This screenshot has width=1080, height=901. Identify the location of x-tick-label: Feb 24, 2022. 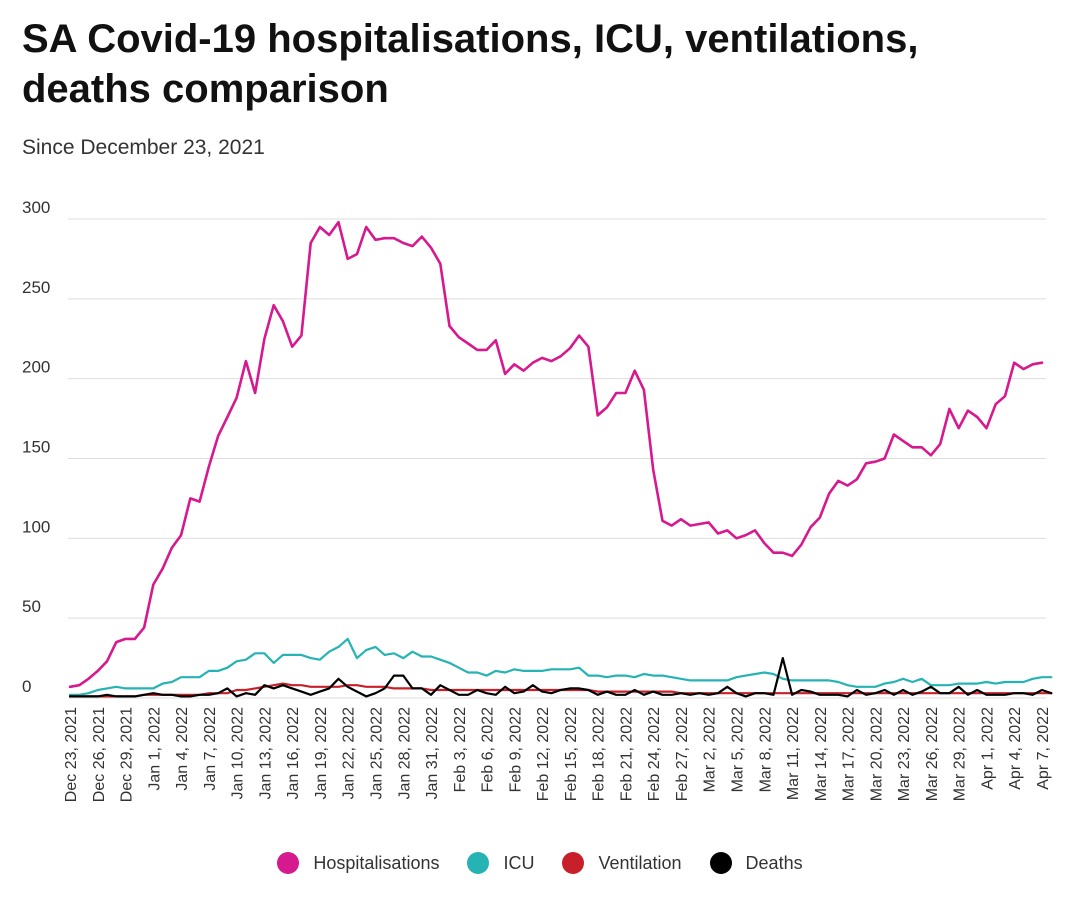
(654, 754).